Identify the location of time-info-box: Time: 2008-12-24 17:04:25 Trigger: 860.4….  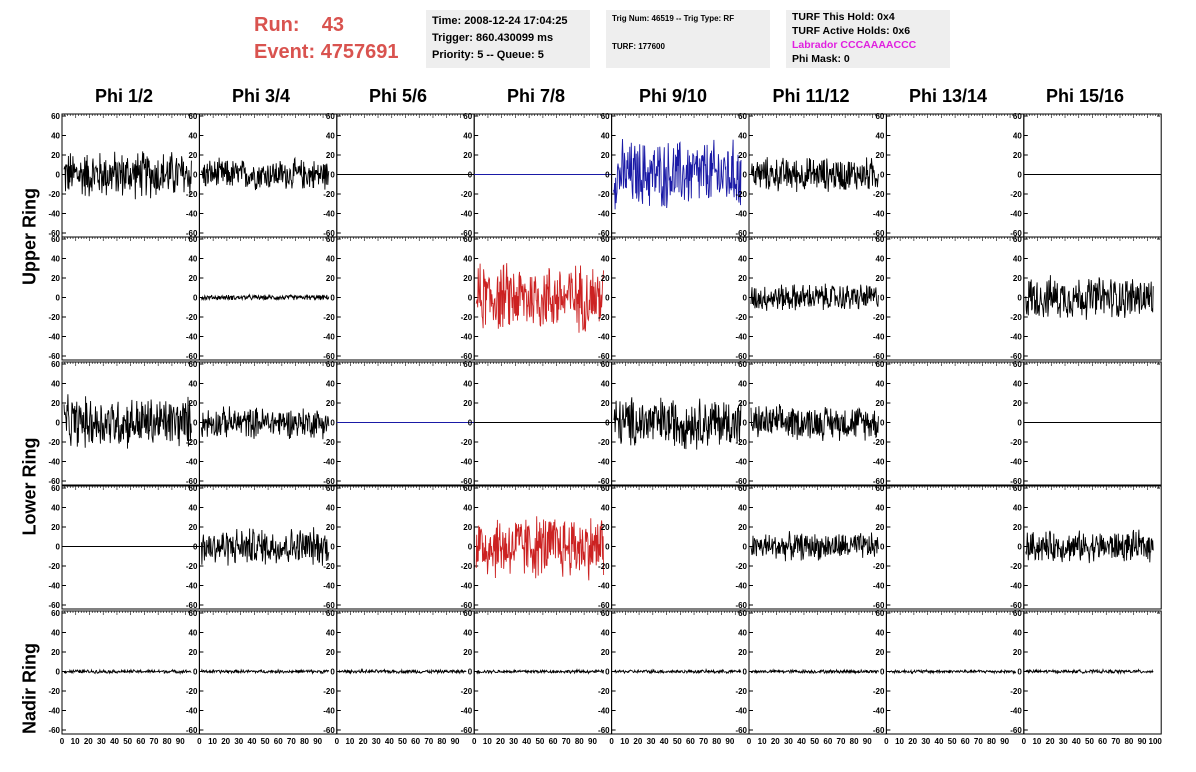
(508, 39).